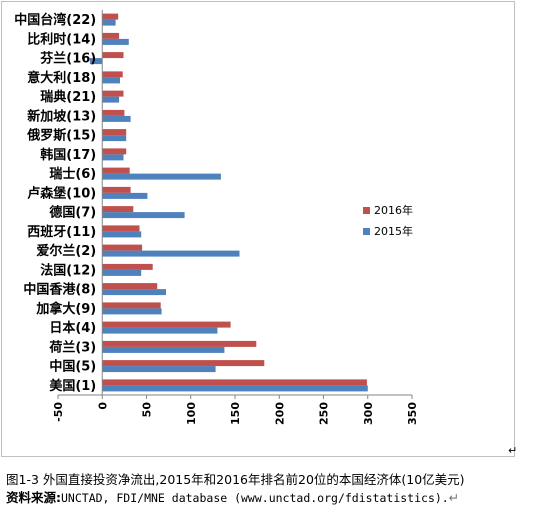  I want to click on x-tick-label-0: -50, so click(58, 412).